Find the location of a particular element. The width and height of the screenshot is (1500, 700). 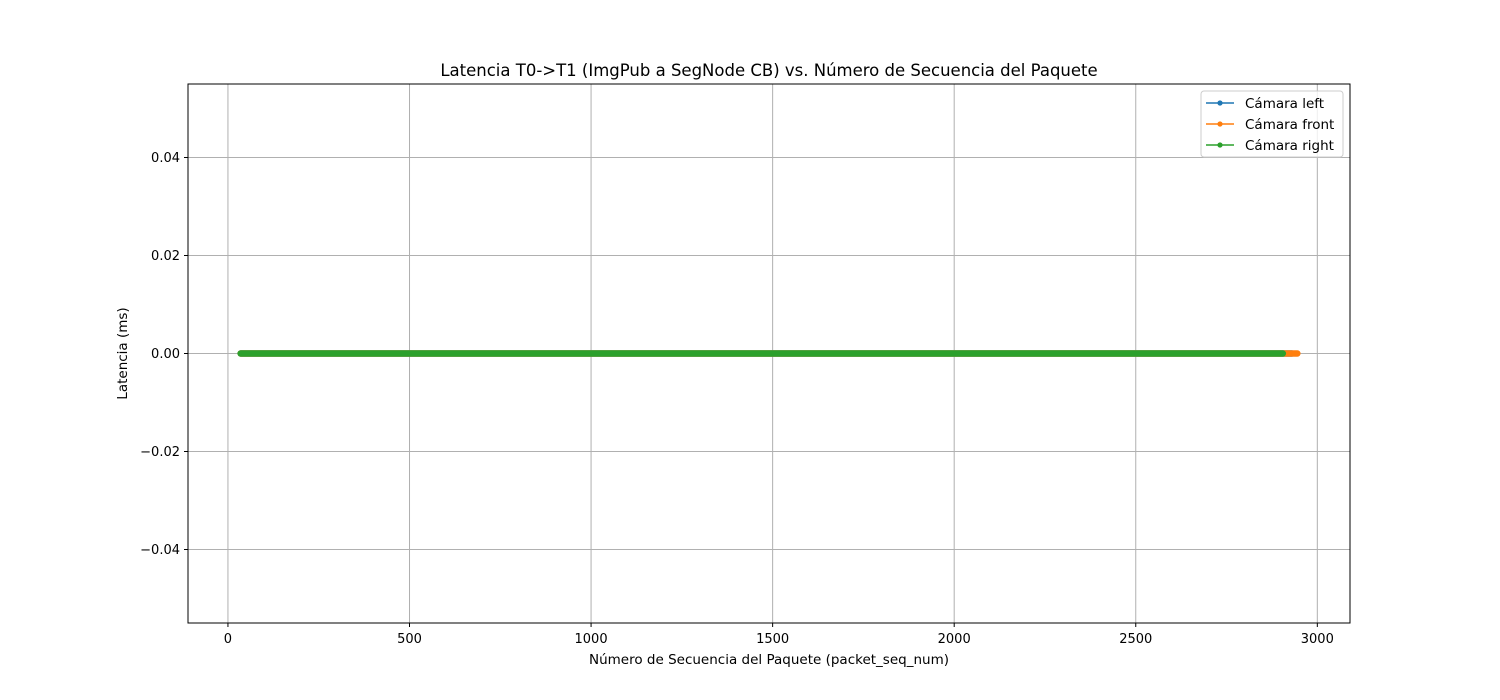

y-tick-label: 0.04 is located at coordinates (165, 158).